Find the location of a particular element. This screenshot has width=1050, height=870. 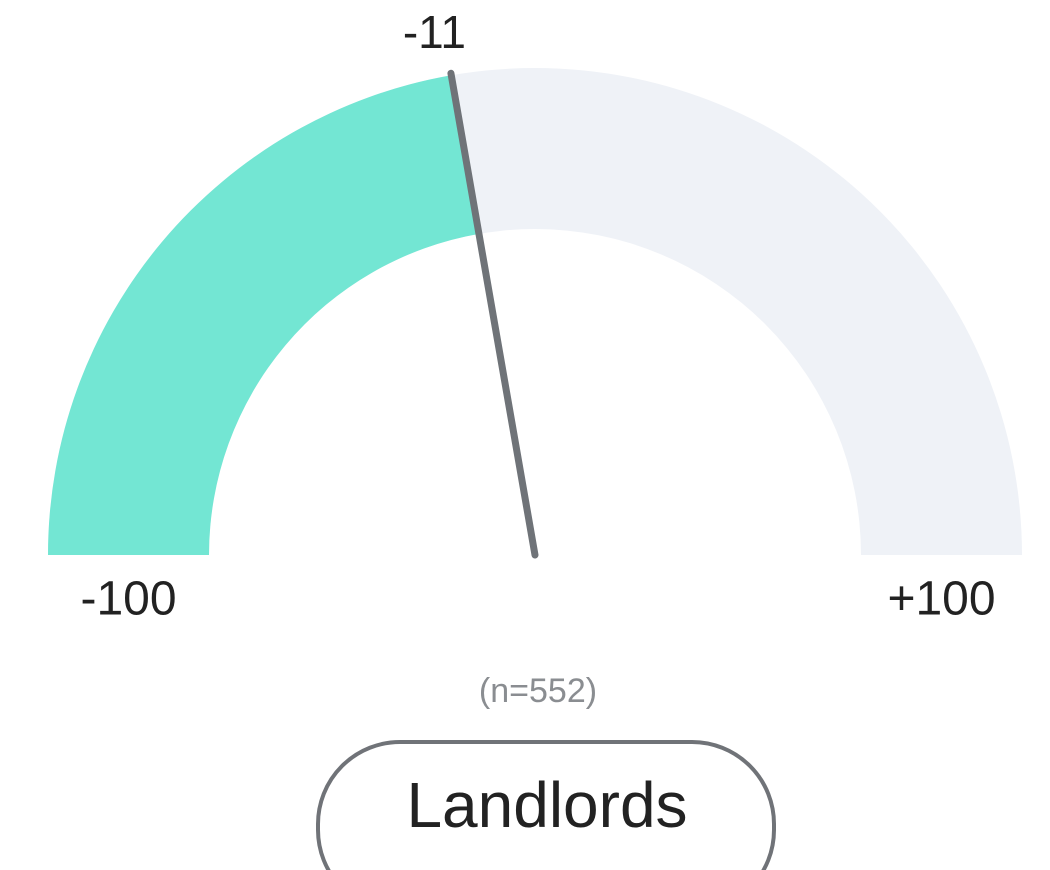

label-text: Landlords is located at coordinates (546, 805).